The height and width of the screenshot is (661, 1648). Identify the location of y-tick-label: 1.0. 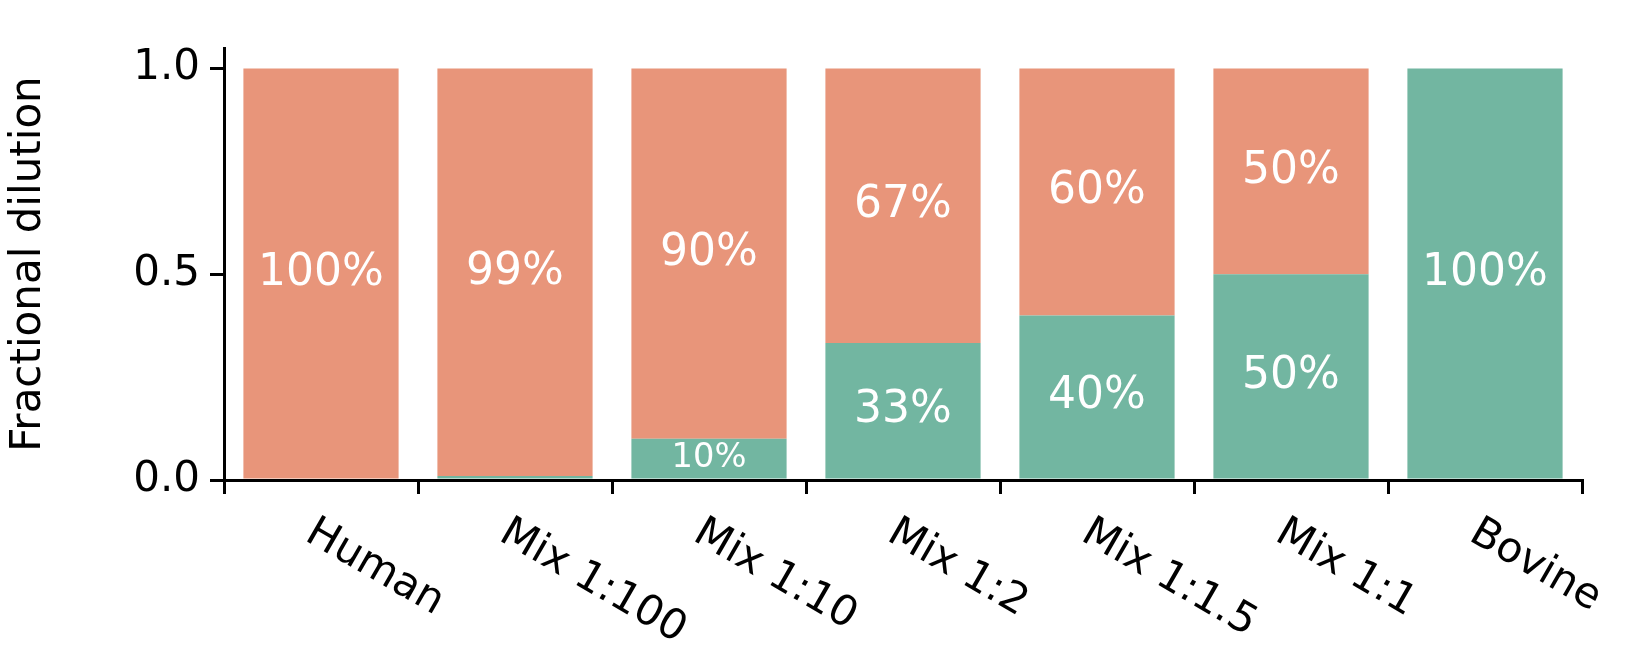
(166, 65).